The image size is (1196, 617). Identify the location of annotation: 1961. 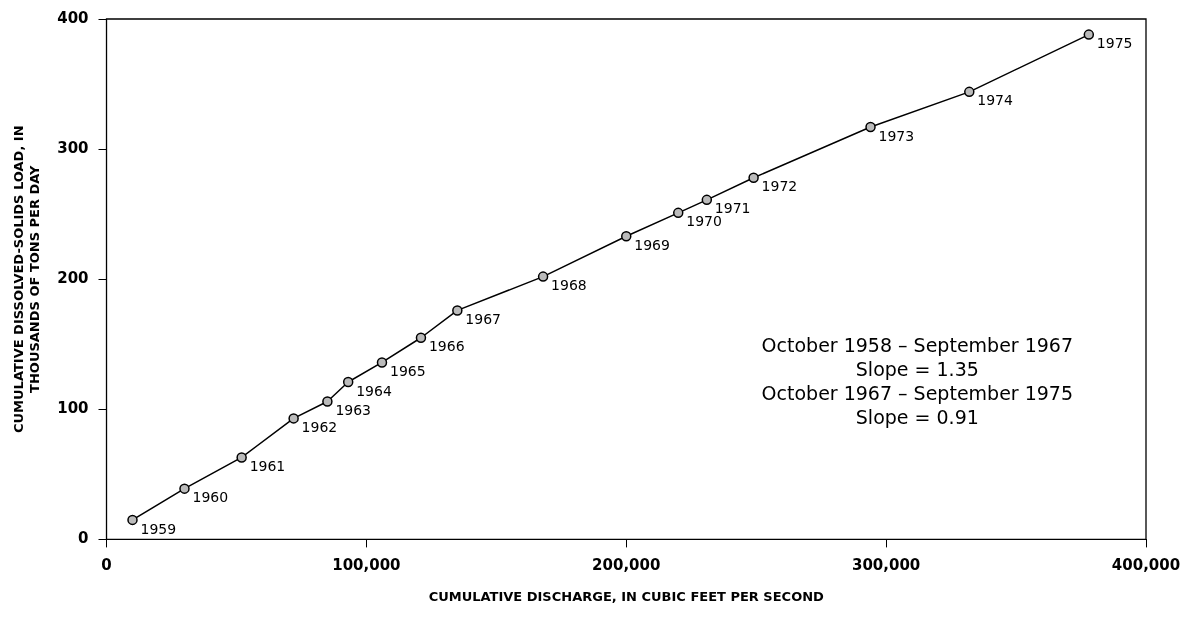
(267, 466).